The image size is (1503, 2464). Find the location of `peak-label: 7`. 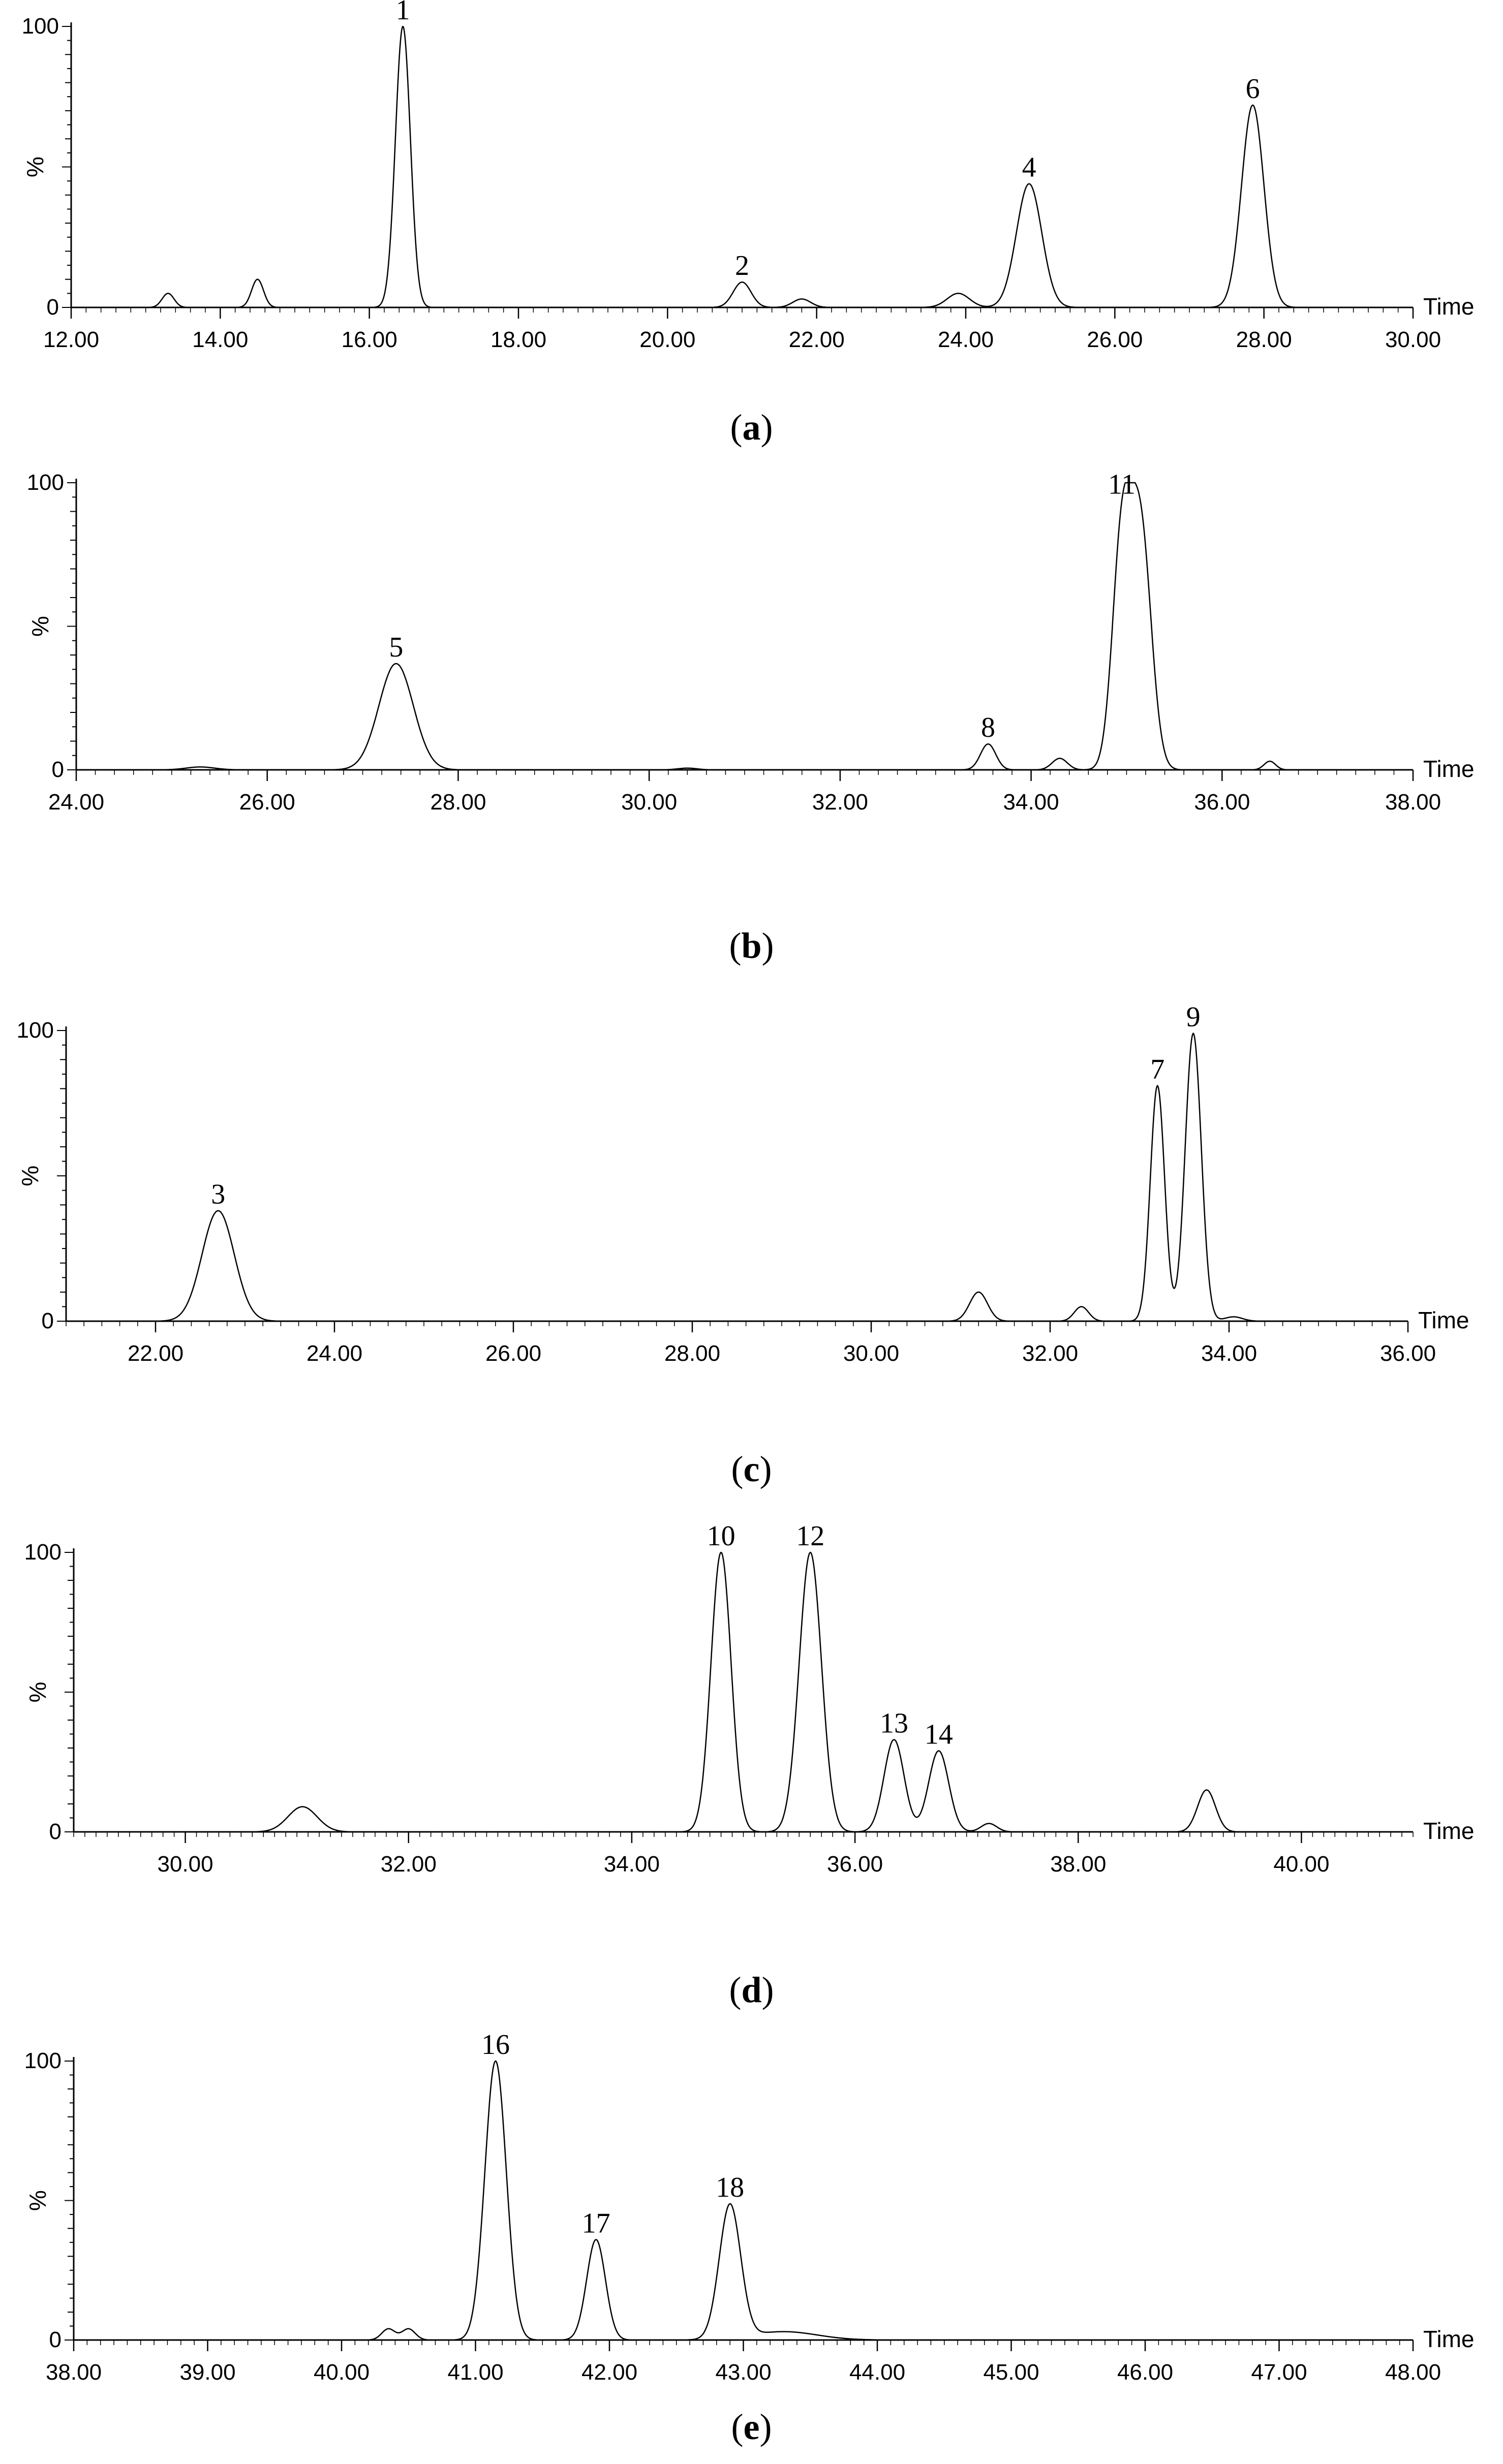

peak-label: 7 is located at coordinates (1157, 1069).